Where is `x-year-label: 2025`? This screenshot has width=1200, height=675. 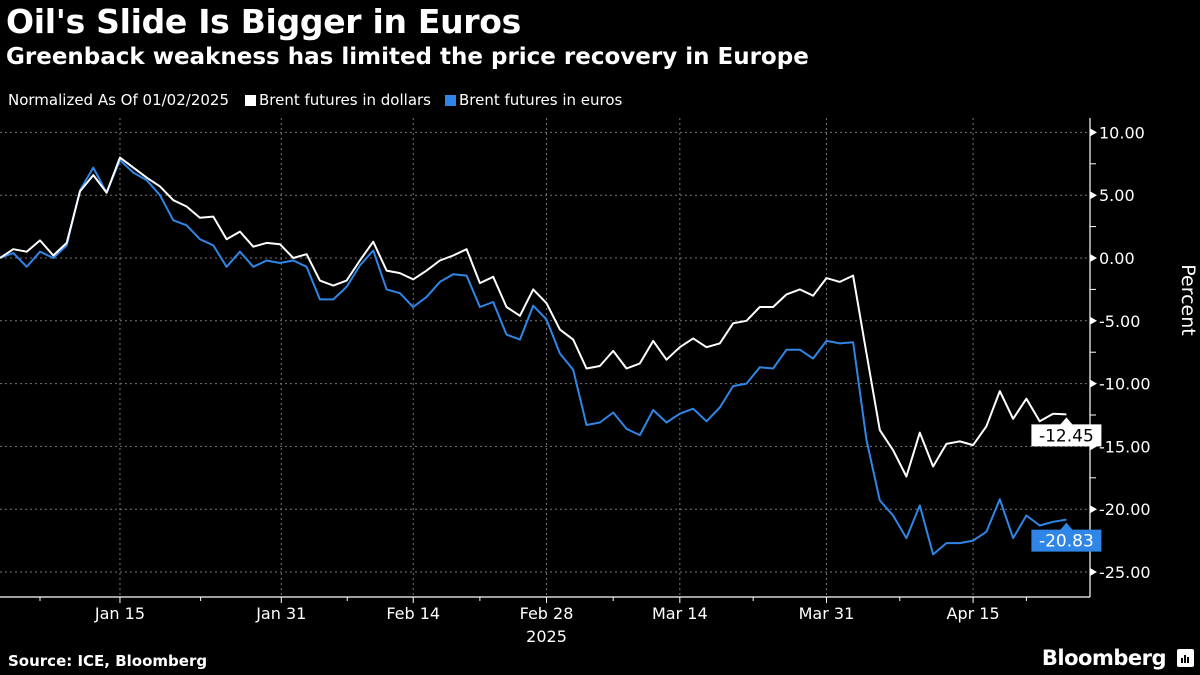
x-year-label: 2025 is located at coordinates (546, 636).